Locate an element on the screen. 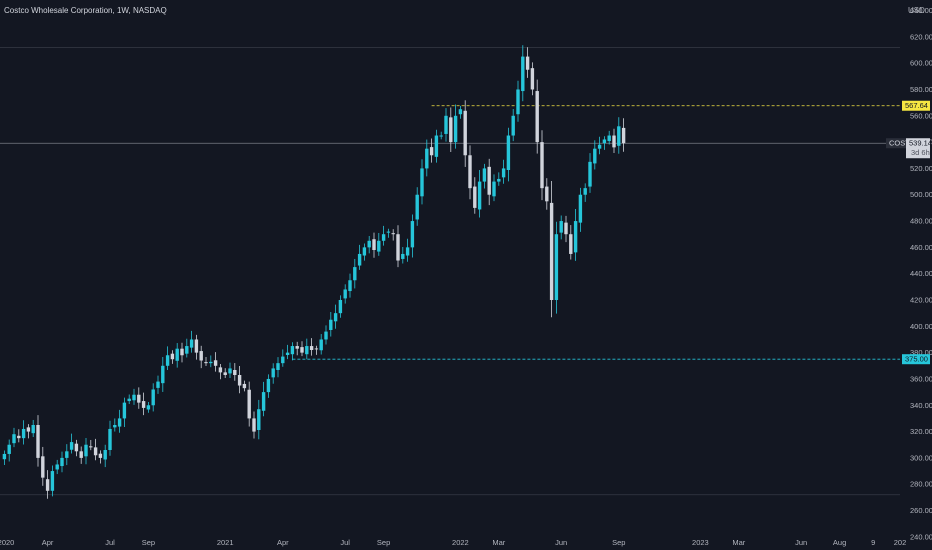 The height and width of the screenshot is (550, 932). y-tick-label: 640.00 is located at coordinates (921, 10).